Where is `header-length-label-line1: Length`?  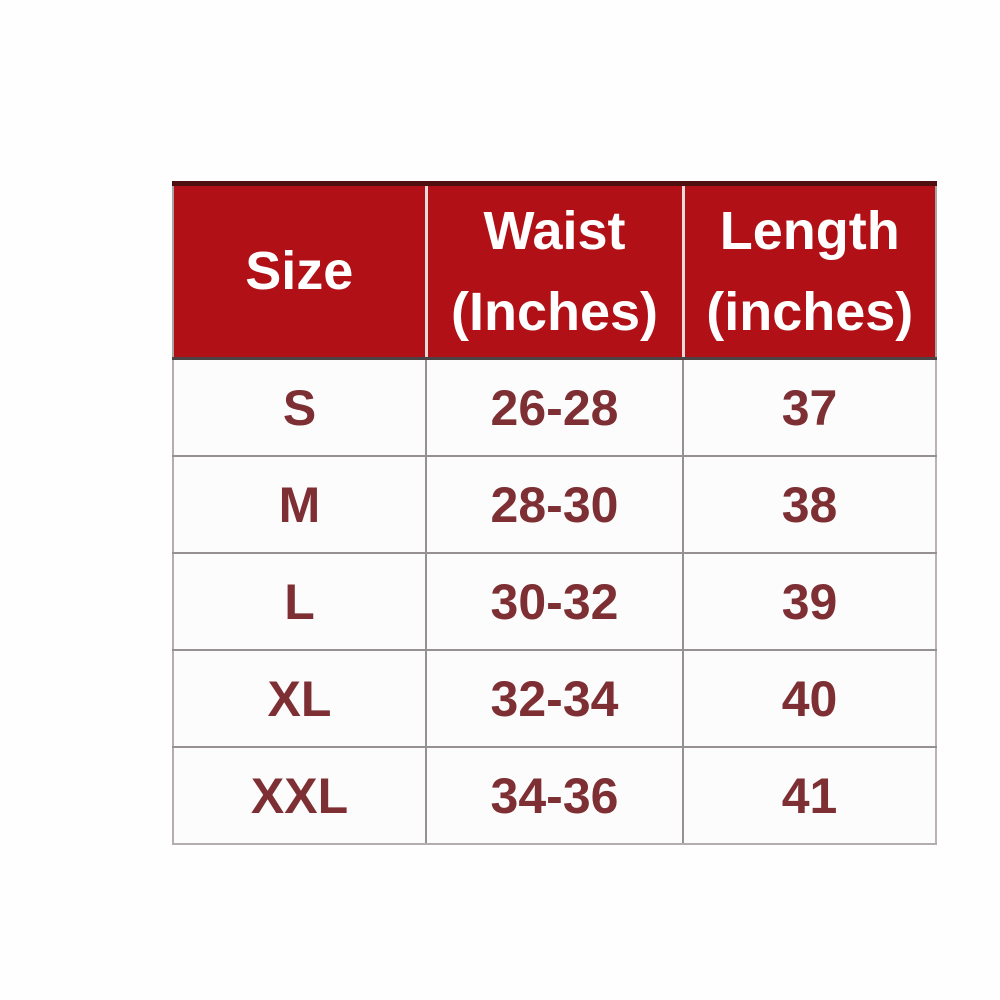
header-length-label-line1: Length is located at coordinates (809, 230).